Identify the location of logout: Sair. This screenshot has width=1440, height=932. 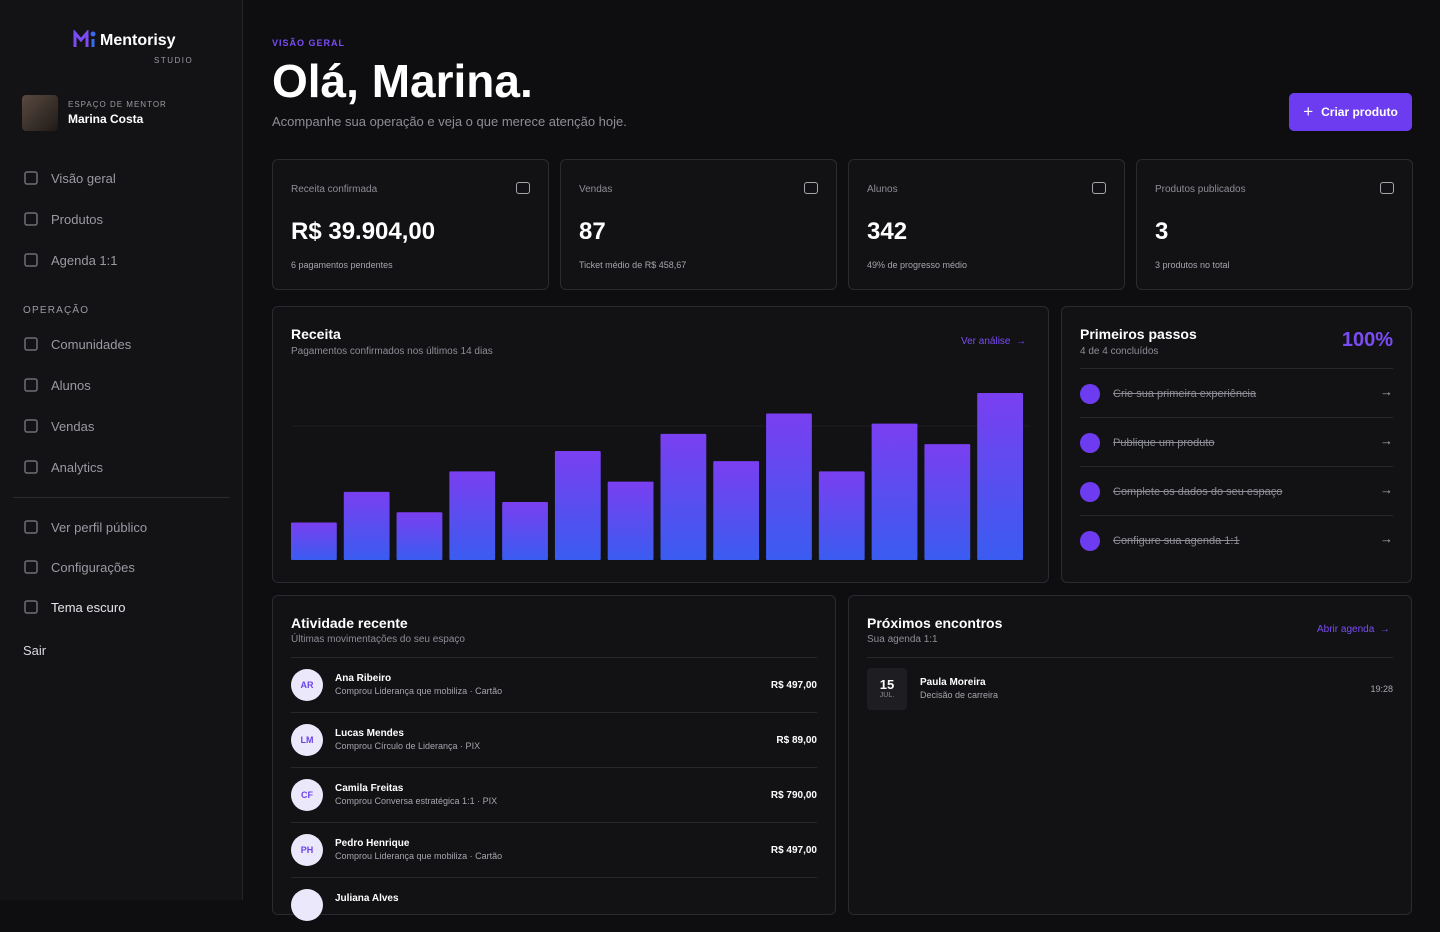
(35, 650).